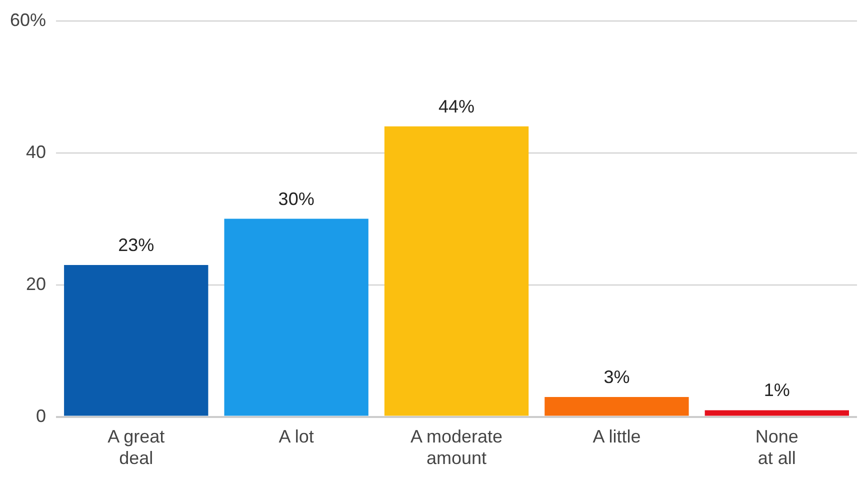 This screenshot has width=859, height=480. What do you see at coordinates (36, 152) in the screenshot?
I see `y-tick-label: 40` at bounding box center [36, 152].